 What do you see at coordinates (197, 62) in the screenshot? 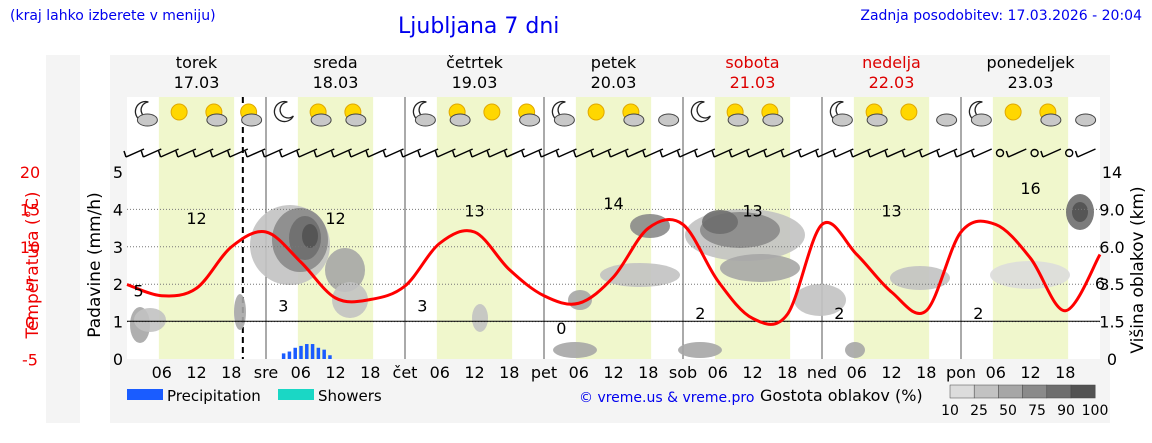
I see `day-name: torek` at bounding box center [197, 62].